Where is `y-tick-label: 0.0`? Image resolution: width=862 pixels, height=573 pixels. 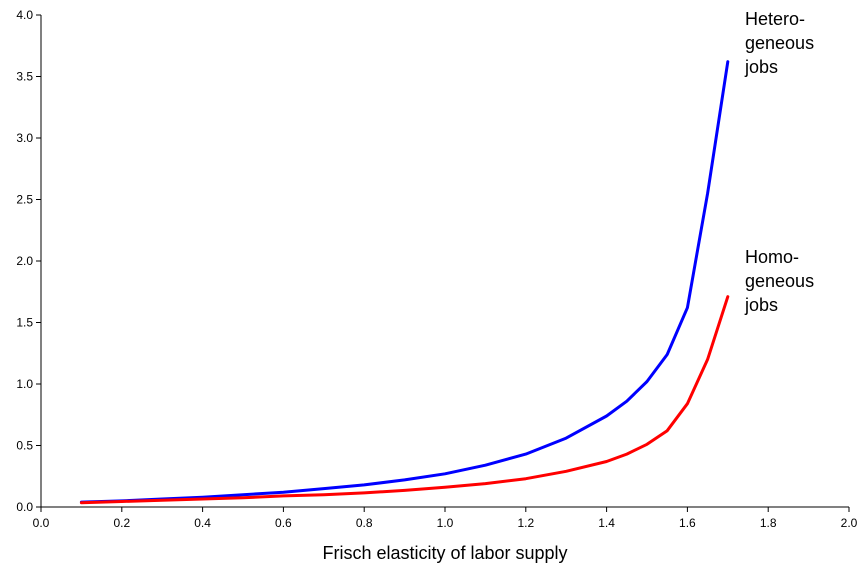
y-tick-label: 0.0 is located at coordinates (24, 507).